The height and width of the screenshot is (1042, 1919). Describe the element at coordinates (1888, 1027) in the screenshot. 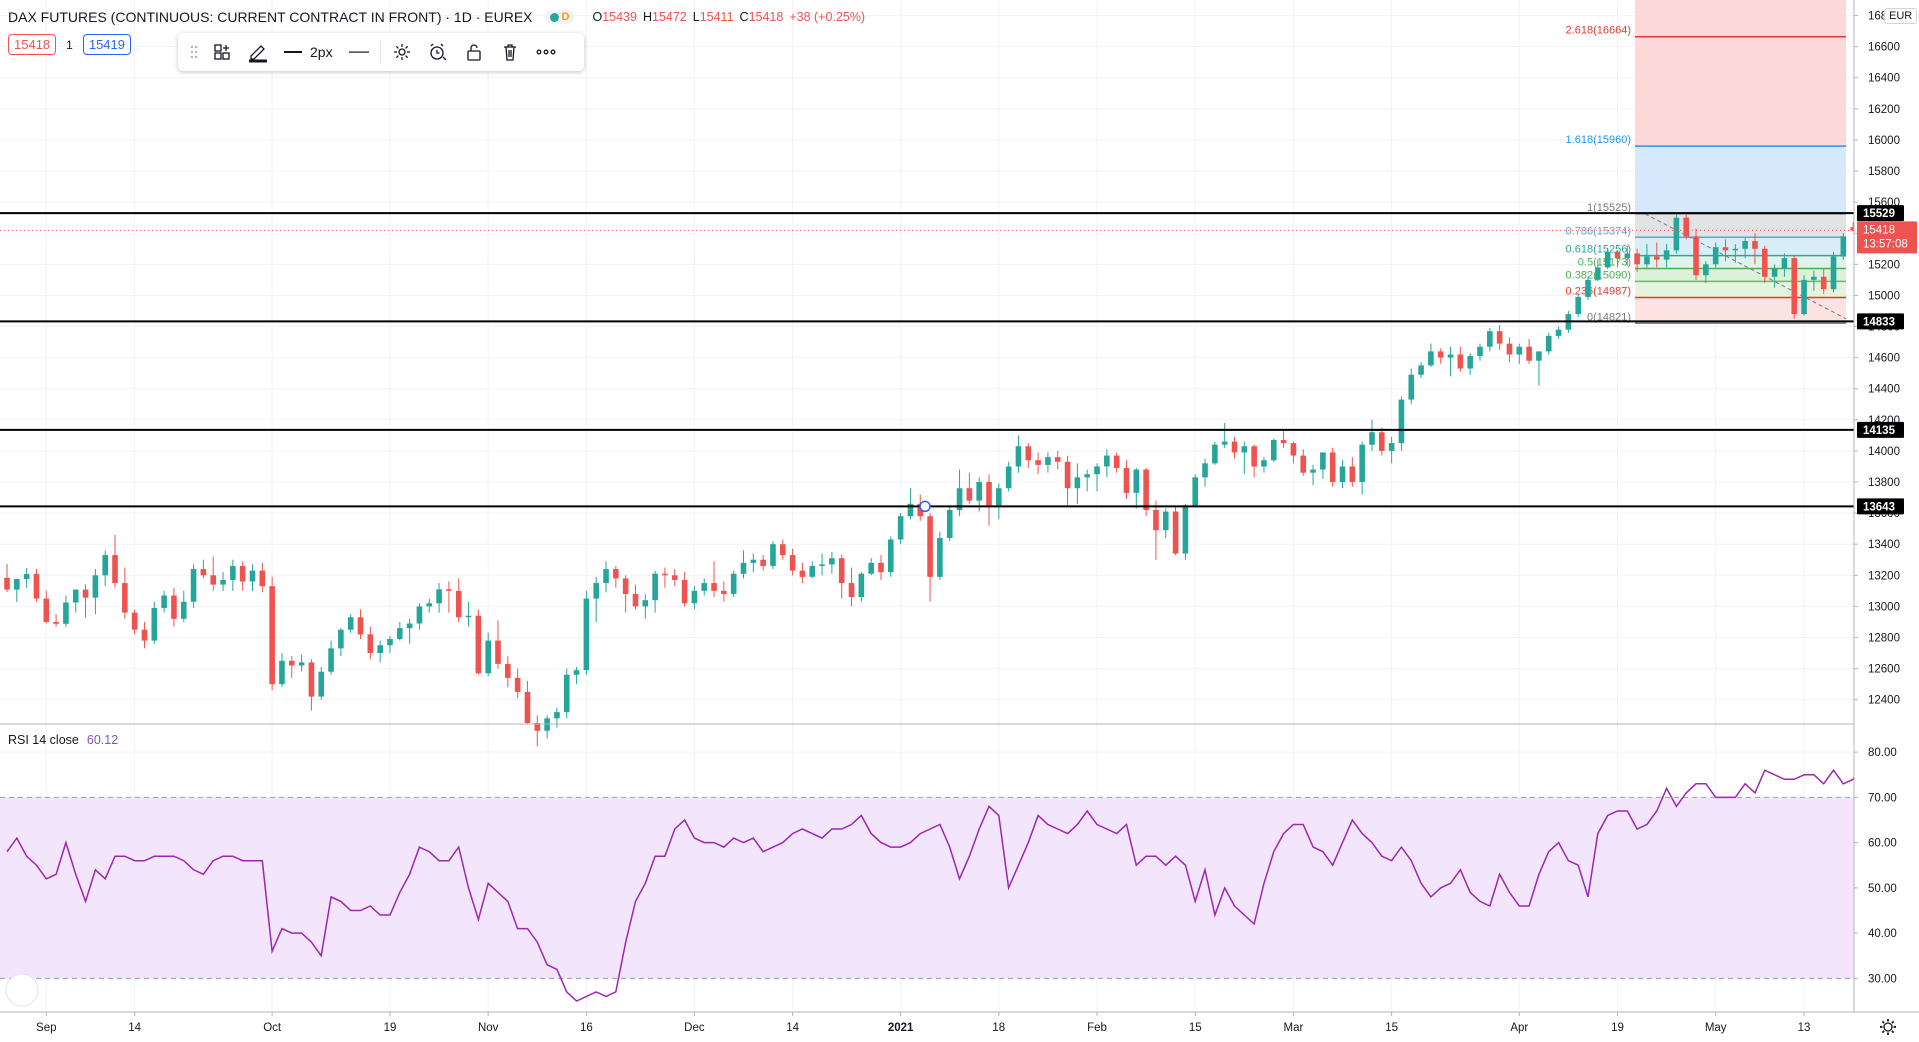

I see `chart-settings-icon` at that location.